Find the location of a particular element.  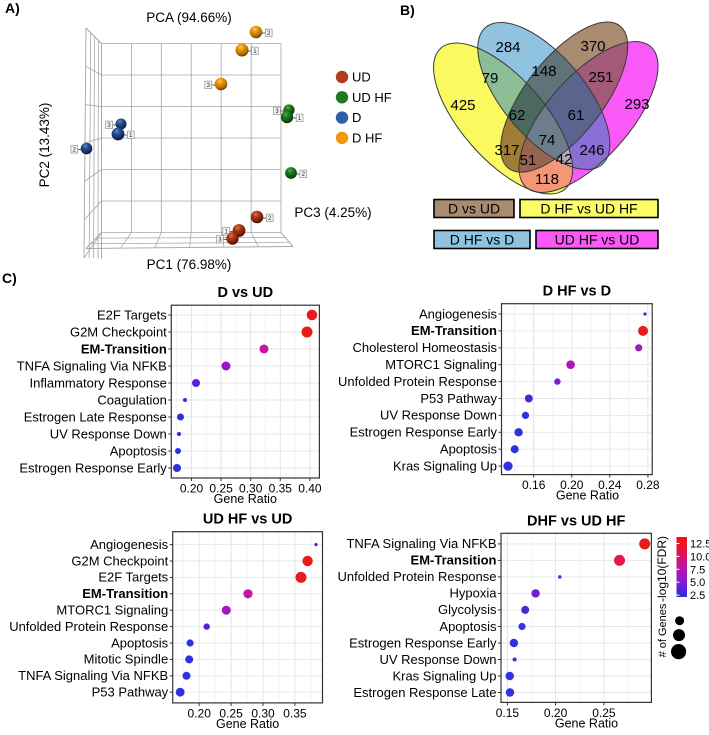

svg-text: D HF is located at coordinates (367, 137).